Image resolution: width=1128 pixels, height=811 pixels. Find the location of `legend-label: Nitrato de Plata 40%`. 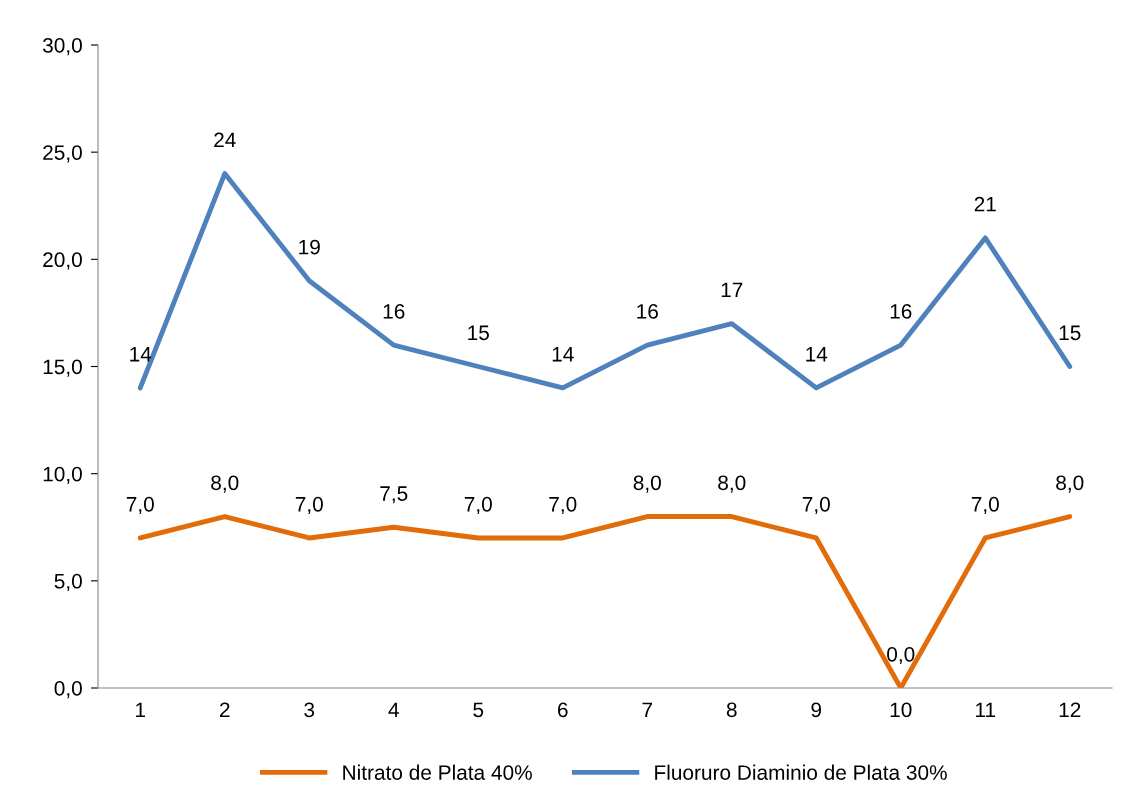

legend-label: Nitrato de Plata 40% is located at coordinates (437, 772).